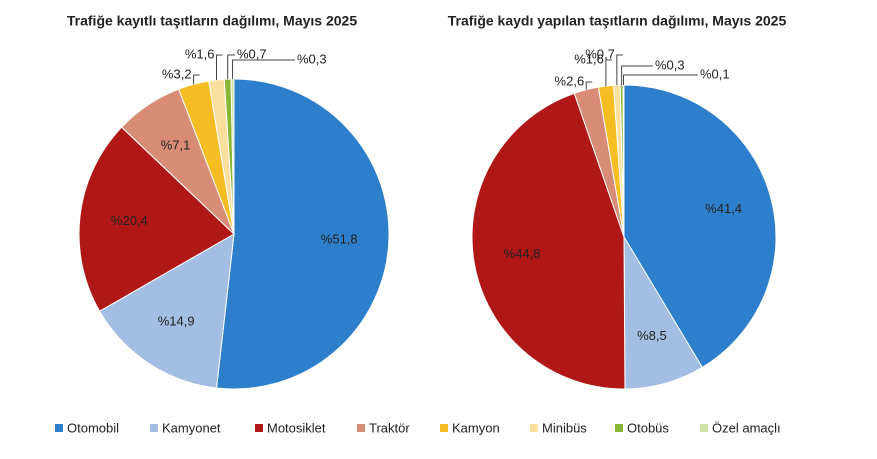  Describe the element at coordinates (177, 73) in the screenshot. I see `value-label: %3,2` at that location.